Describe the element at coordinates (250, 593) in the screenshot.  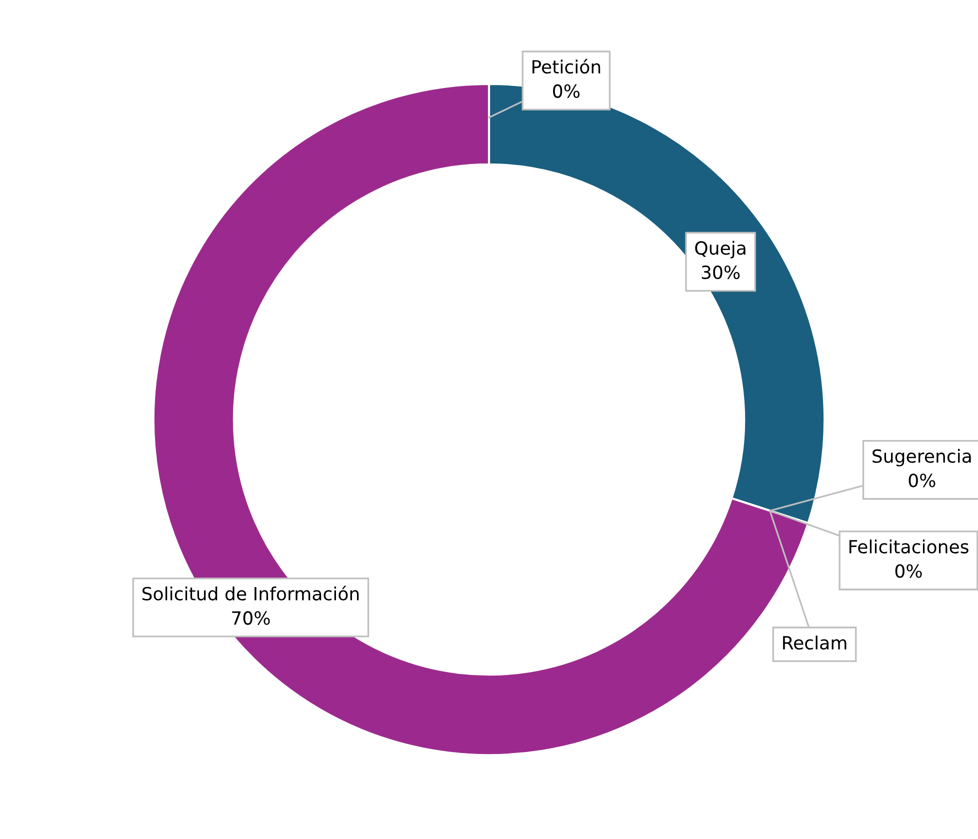
I see `slice-label: Solicitud de Información` at that location.